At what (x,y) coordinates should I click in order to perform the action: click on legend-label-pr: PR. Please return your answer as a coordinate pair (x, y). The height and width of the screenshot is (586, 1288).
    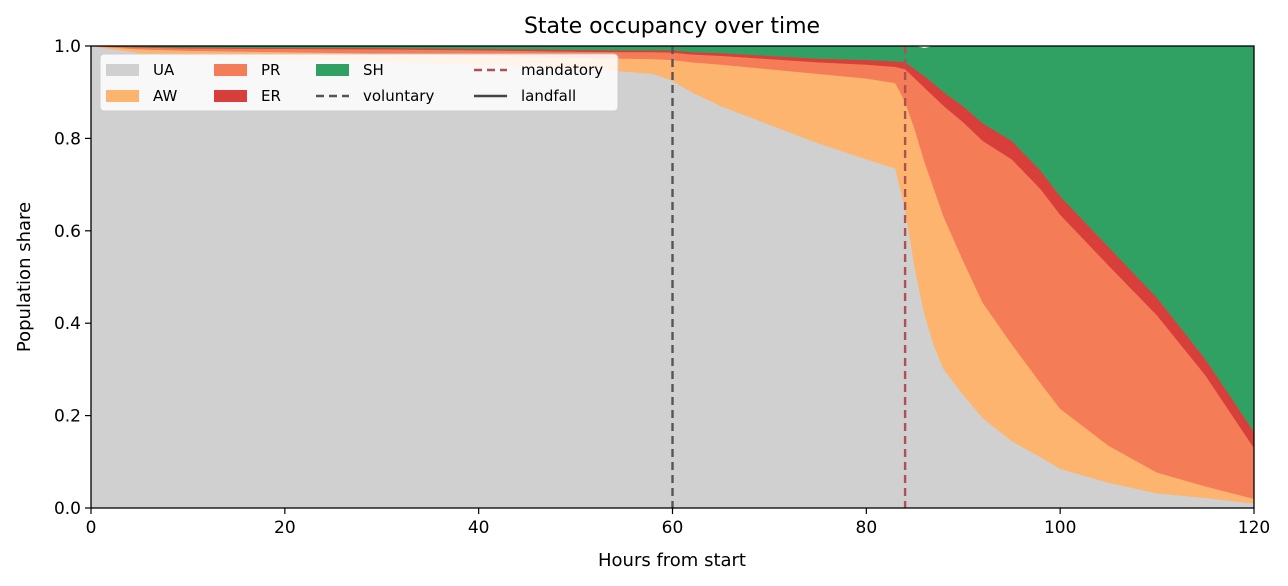
    Looking at the image, I should click on (270, 70).